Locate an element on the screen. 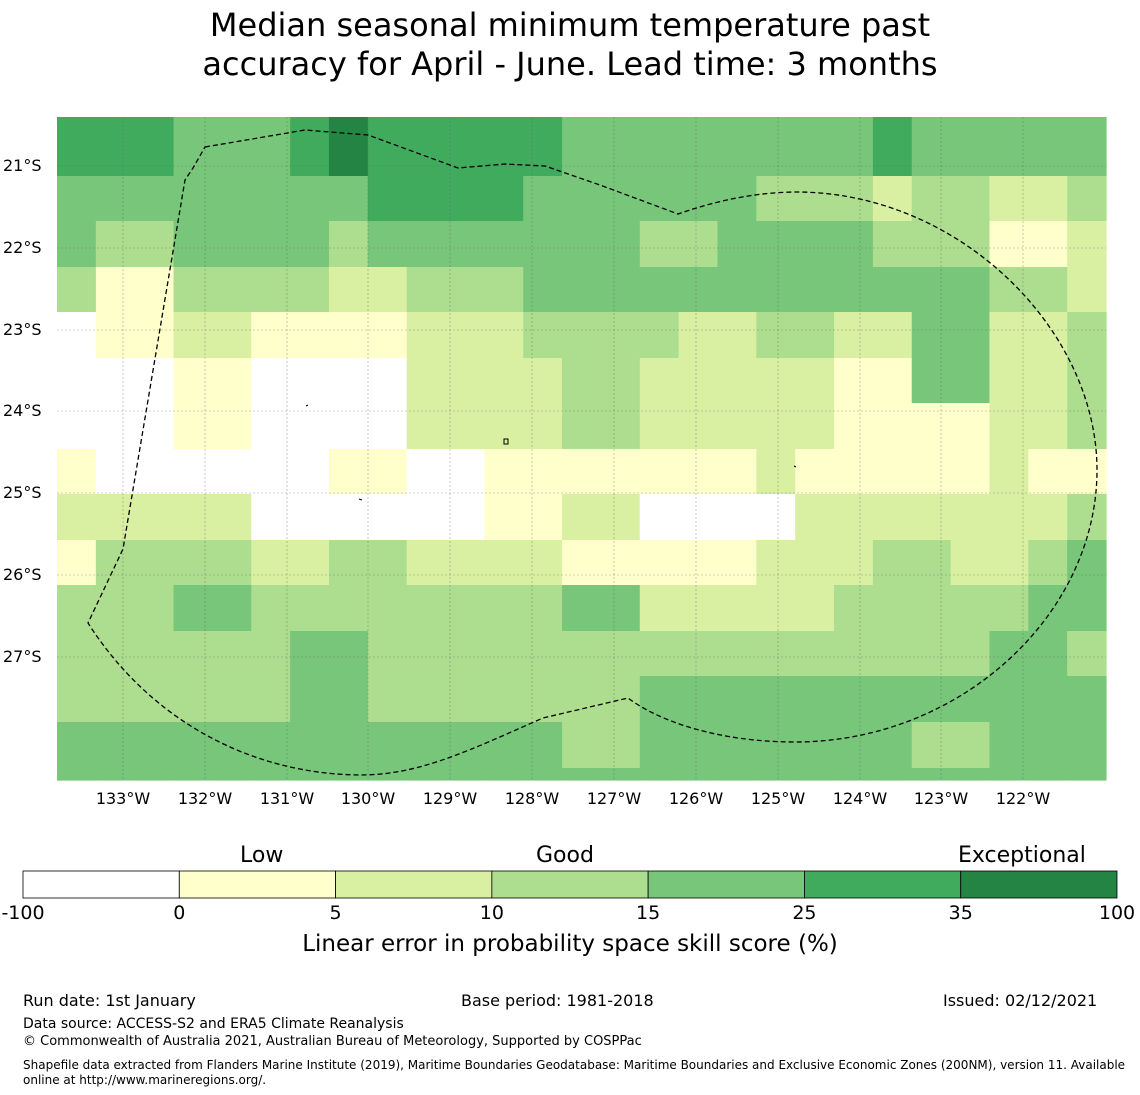 This screenshot has height=1095, width=1140. longitude-label: 125°W is located at coordinates (778, 798).